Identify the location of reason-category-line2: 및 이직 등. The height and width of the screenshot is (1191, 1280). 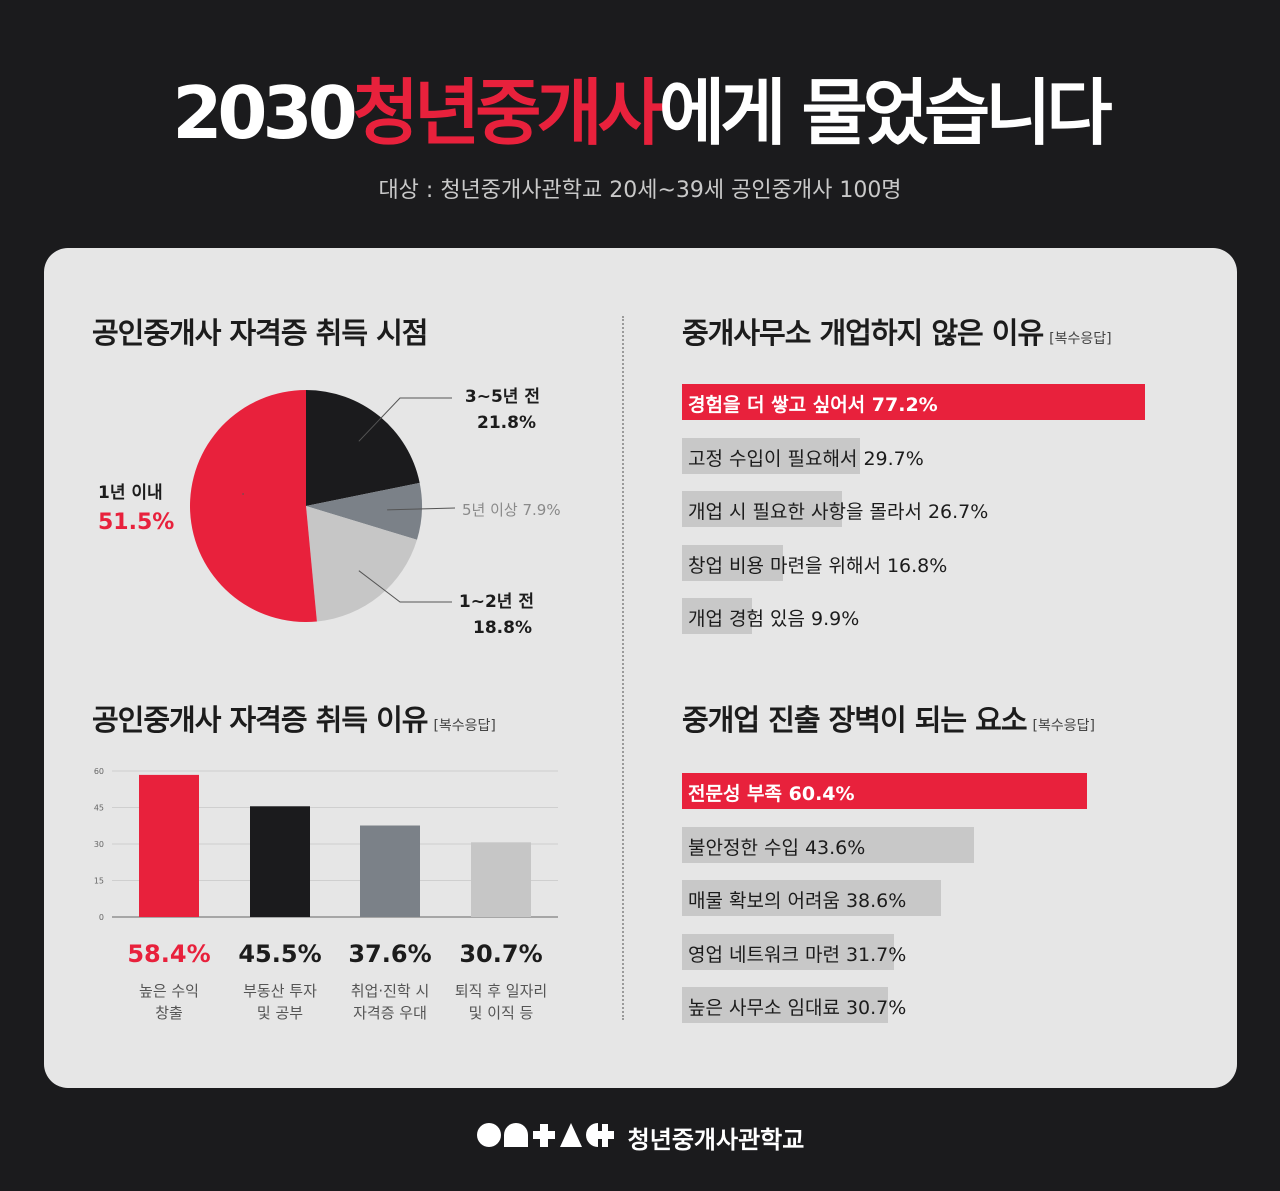
(501, 1013).